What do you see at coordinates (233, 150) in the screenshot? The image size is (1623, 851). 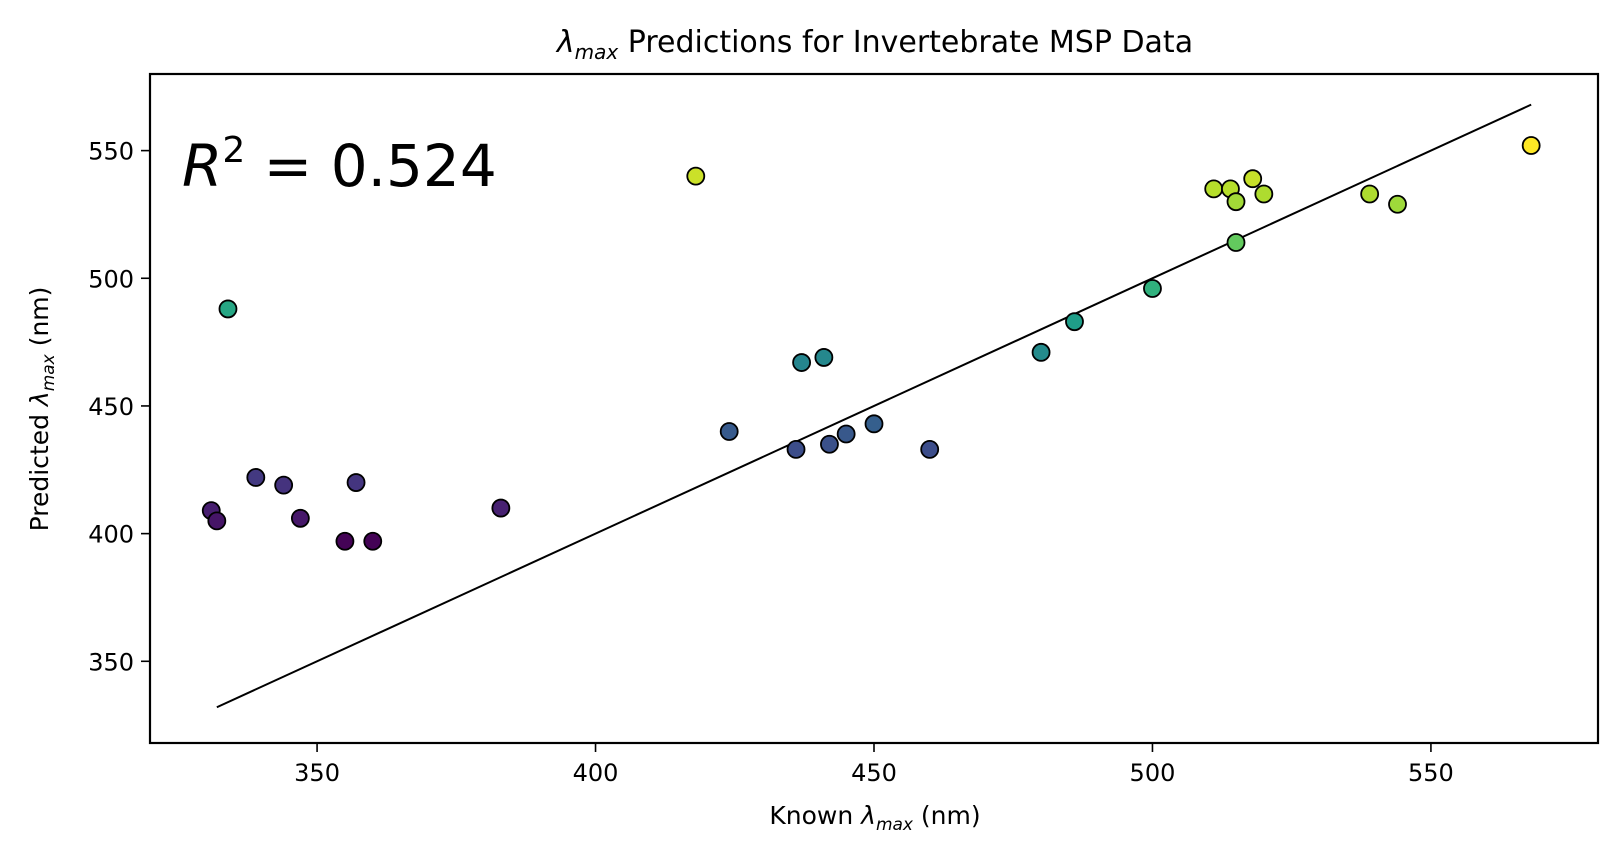 I see `annotation-exponent: 2` at bounding box center [233, 150].